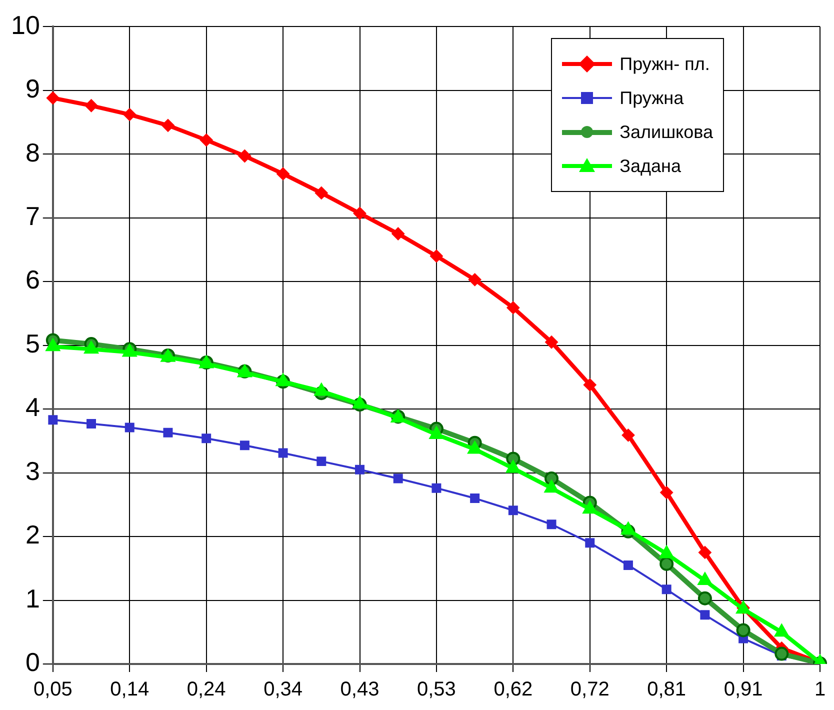 The image size is (834, 710). I want to click on legend-label: Пружн- пл., so click(665, 64).